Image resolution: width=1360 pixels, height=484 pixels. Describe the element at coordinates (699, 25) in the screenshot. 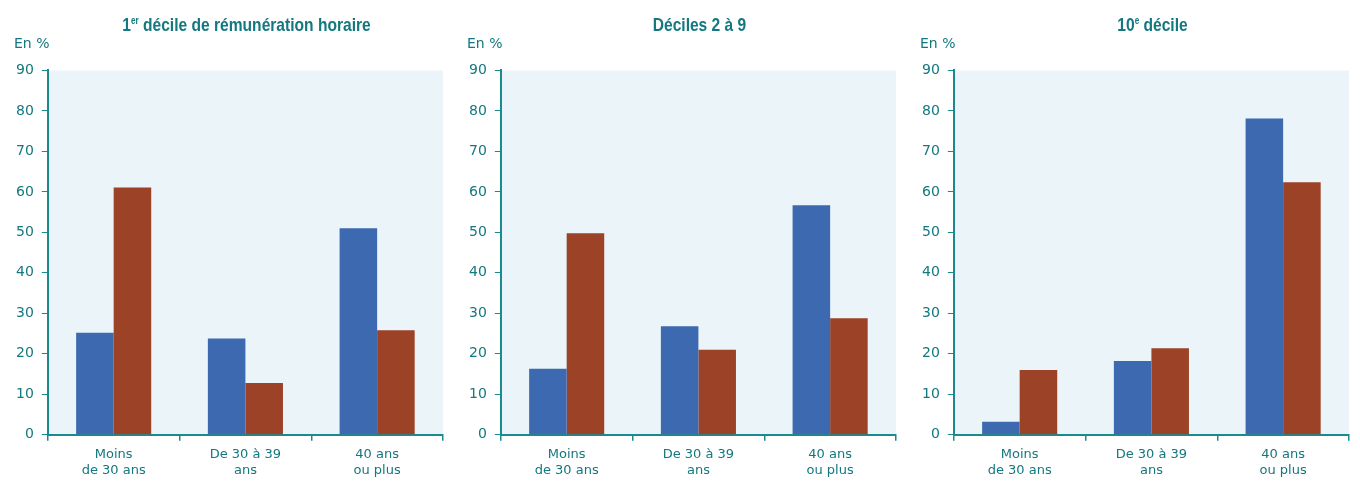

I see `chart-title: Déciles 2 à 9` at that location.